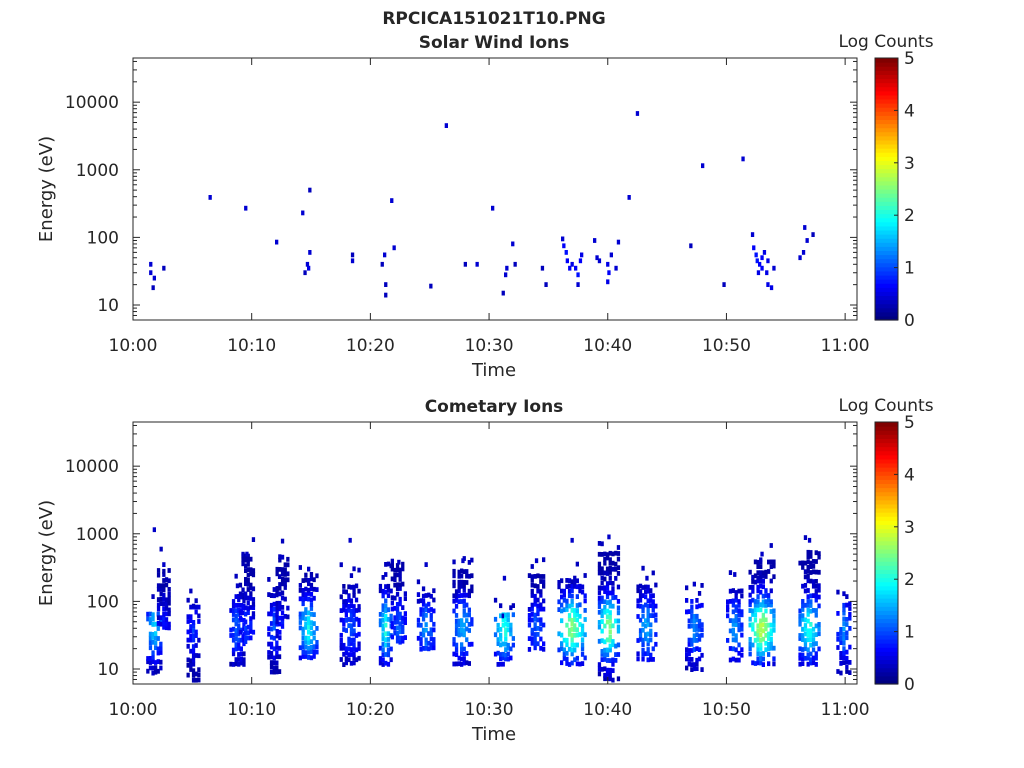 The image size is (1024, 768). What do you see at coordinates (493, 734) in the screenshot?
I see `cometary-xlabel: Time` at bounding box center [493, 734].